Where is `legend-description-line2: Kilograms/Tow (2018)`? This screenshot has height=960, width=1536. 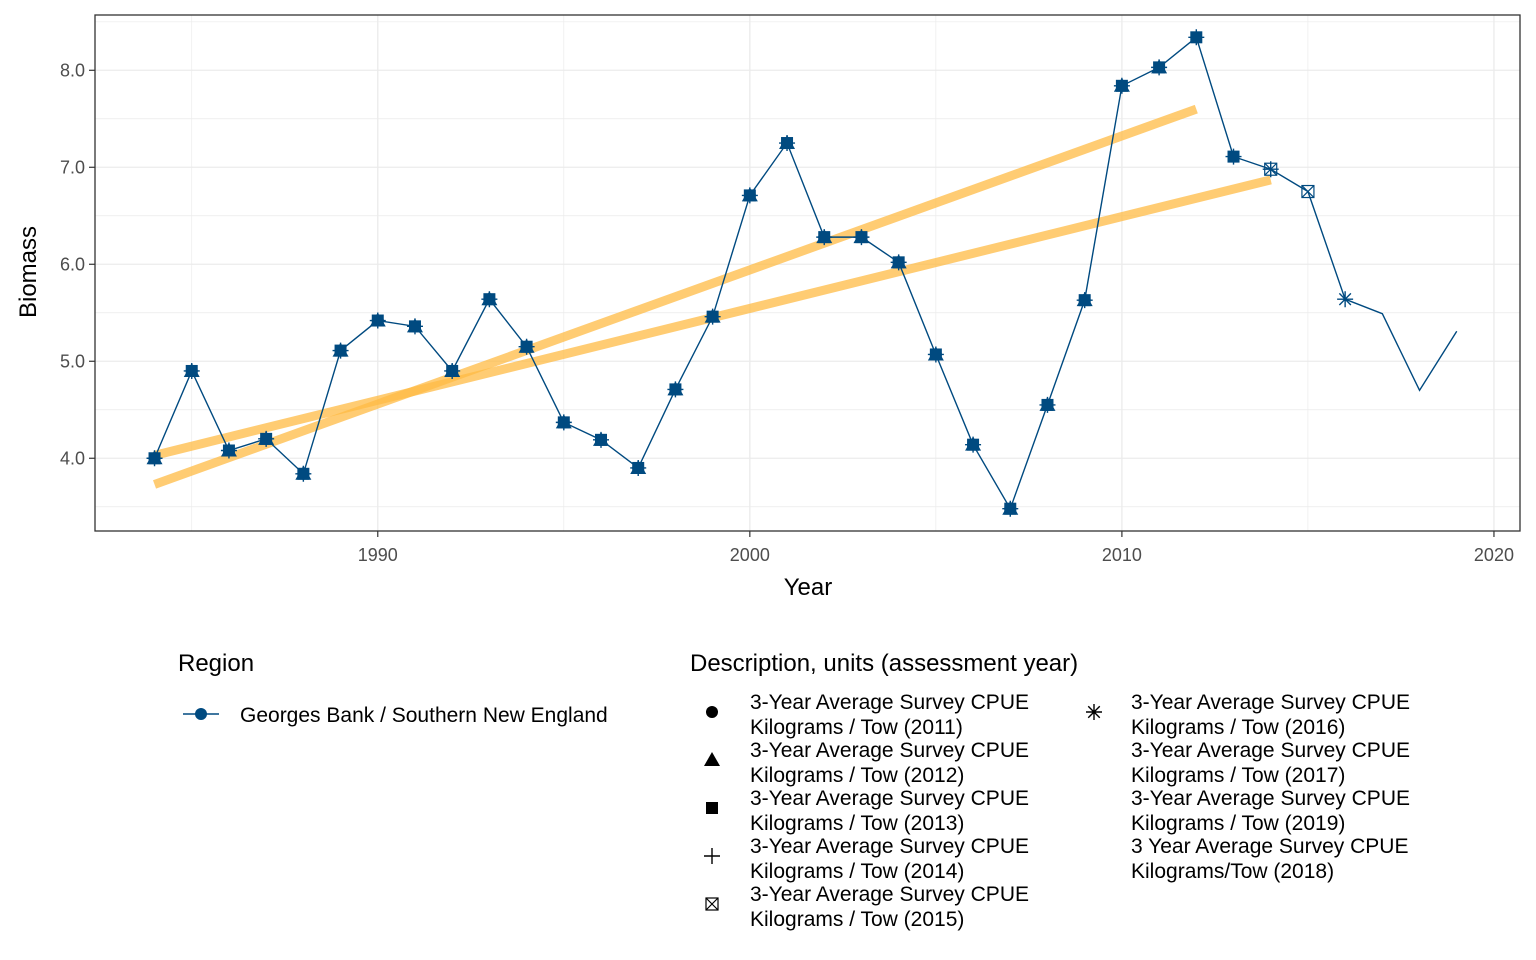 legend-description-line2: Kilograms/Tow (2018) is located at coordinates (1232, 871).